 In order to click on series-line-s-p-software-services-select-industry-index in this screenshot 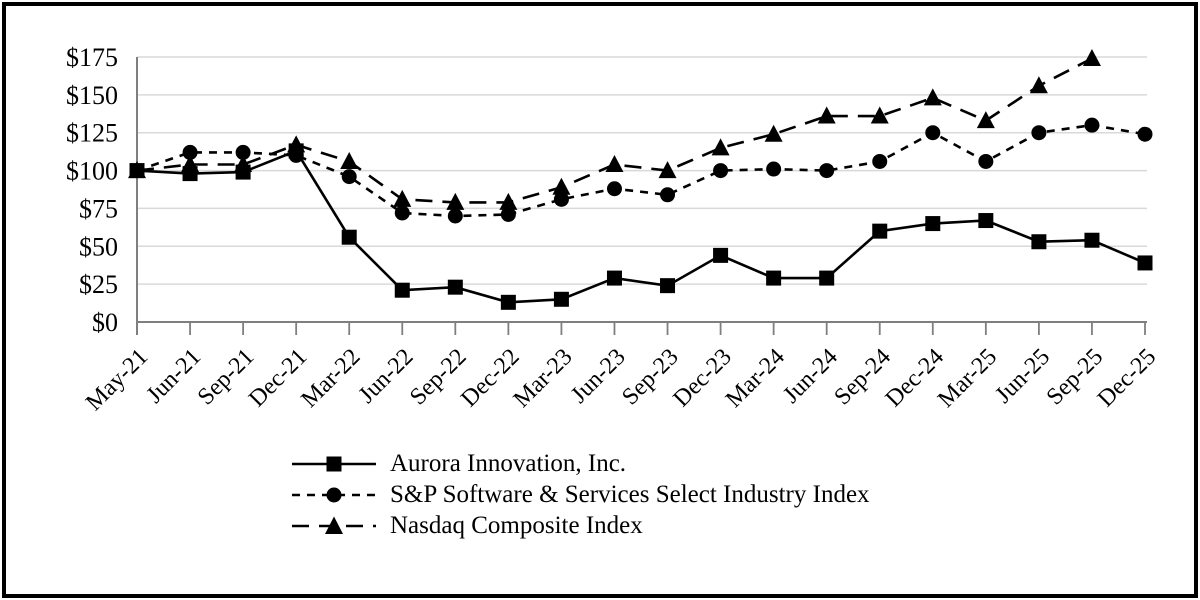, I will do `click(641, 170)`.